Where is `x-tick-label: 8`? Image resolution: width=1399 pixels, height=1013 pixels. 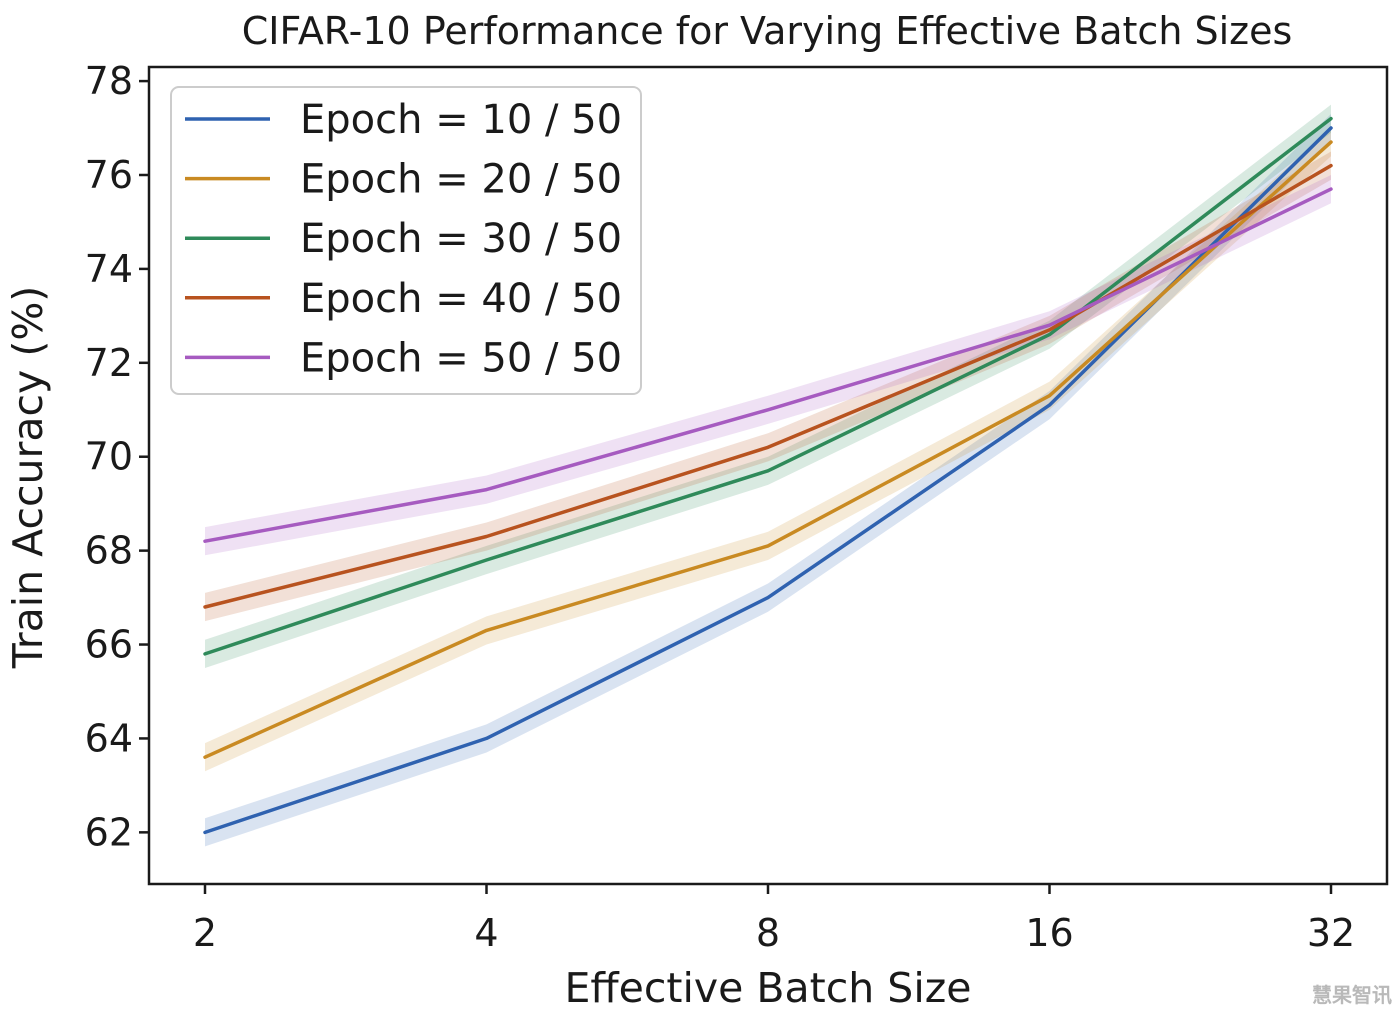 x-tick-label: 8 is located at coordinates (768, 933).